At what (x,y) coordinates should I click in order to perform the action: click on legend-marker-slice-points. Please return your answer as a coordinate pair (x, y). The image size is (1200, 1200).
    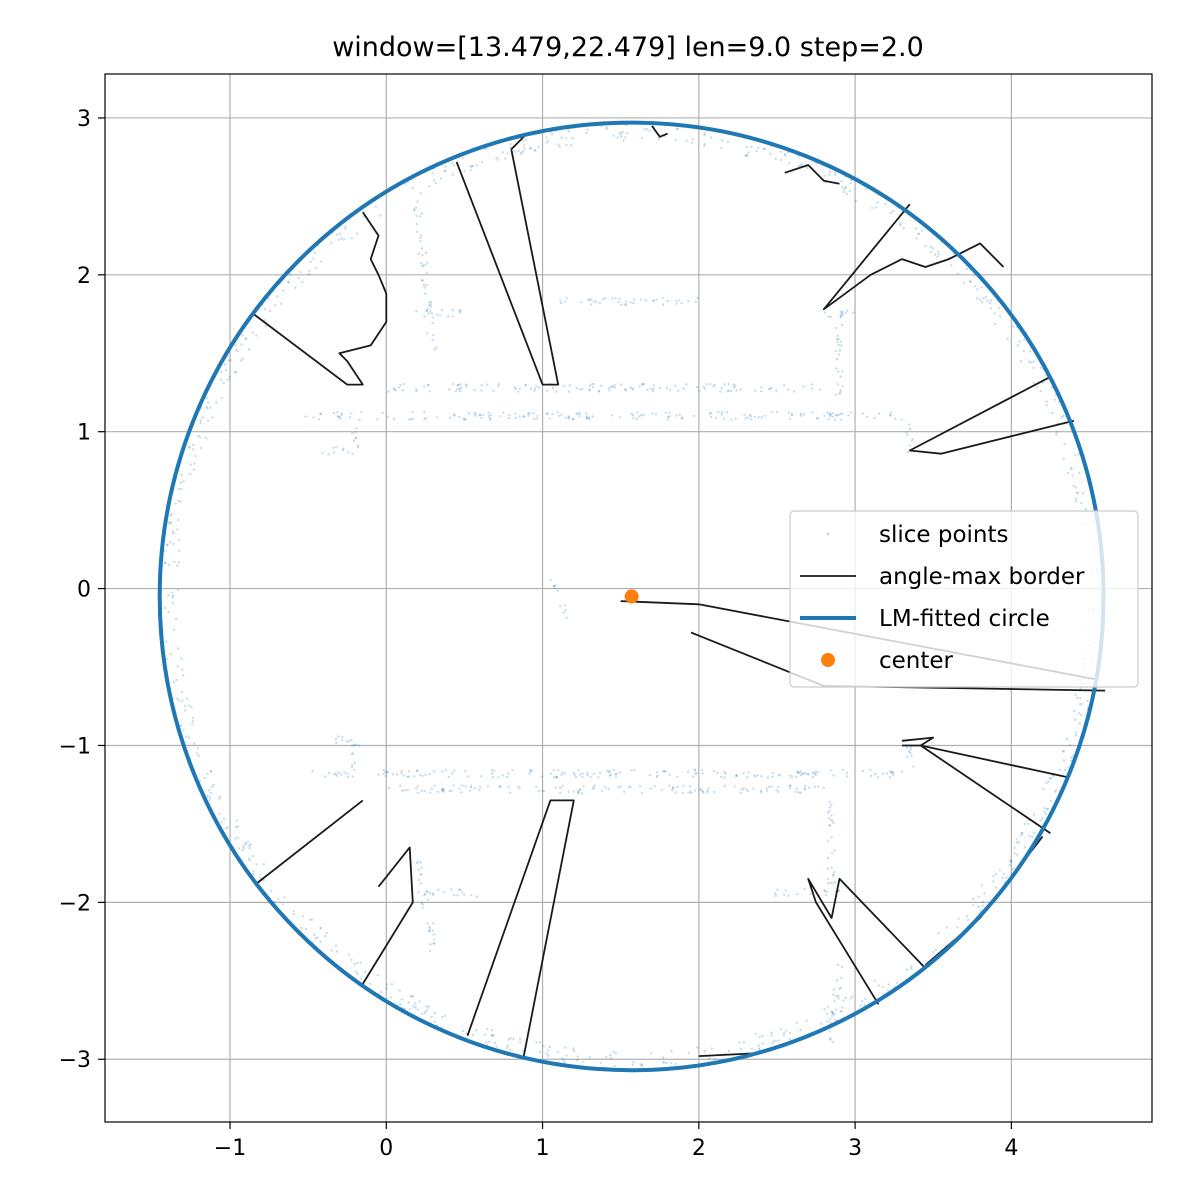
    Looking at the image, I should click on (828, 534).